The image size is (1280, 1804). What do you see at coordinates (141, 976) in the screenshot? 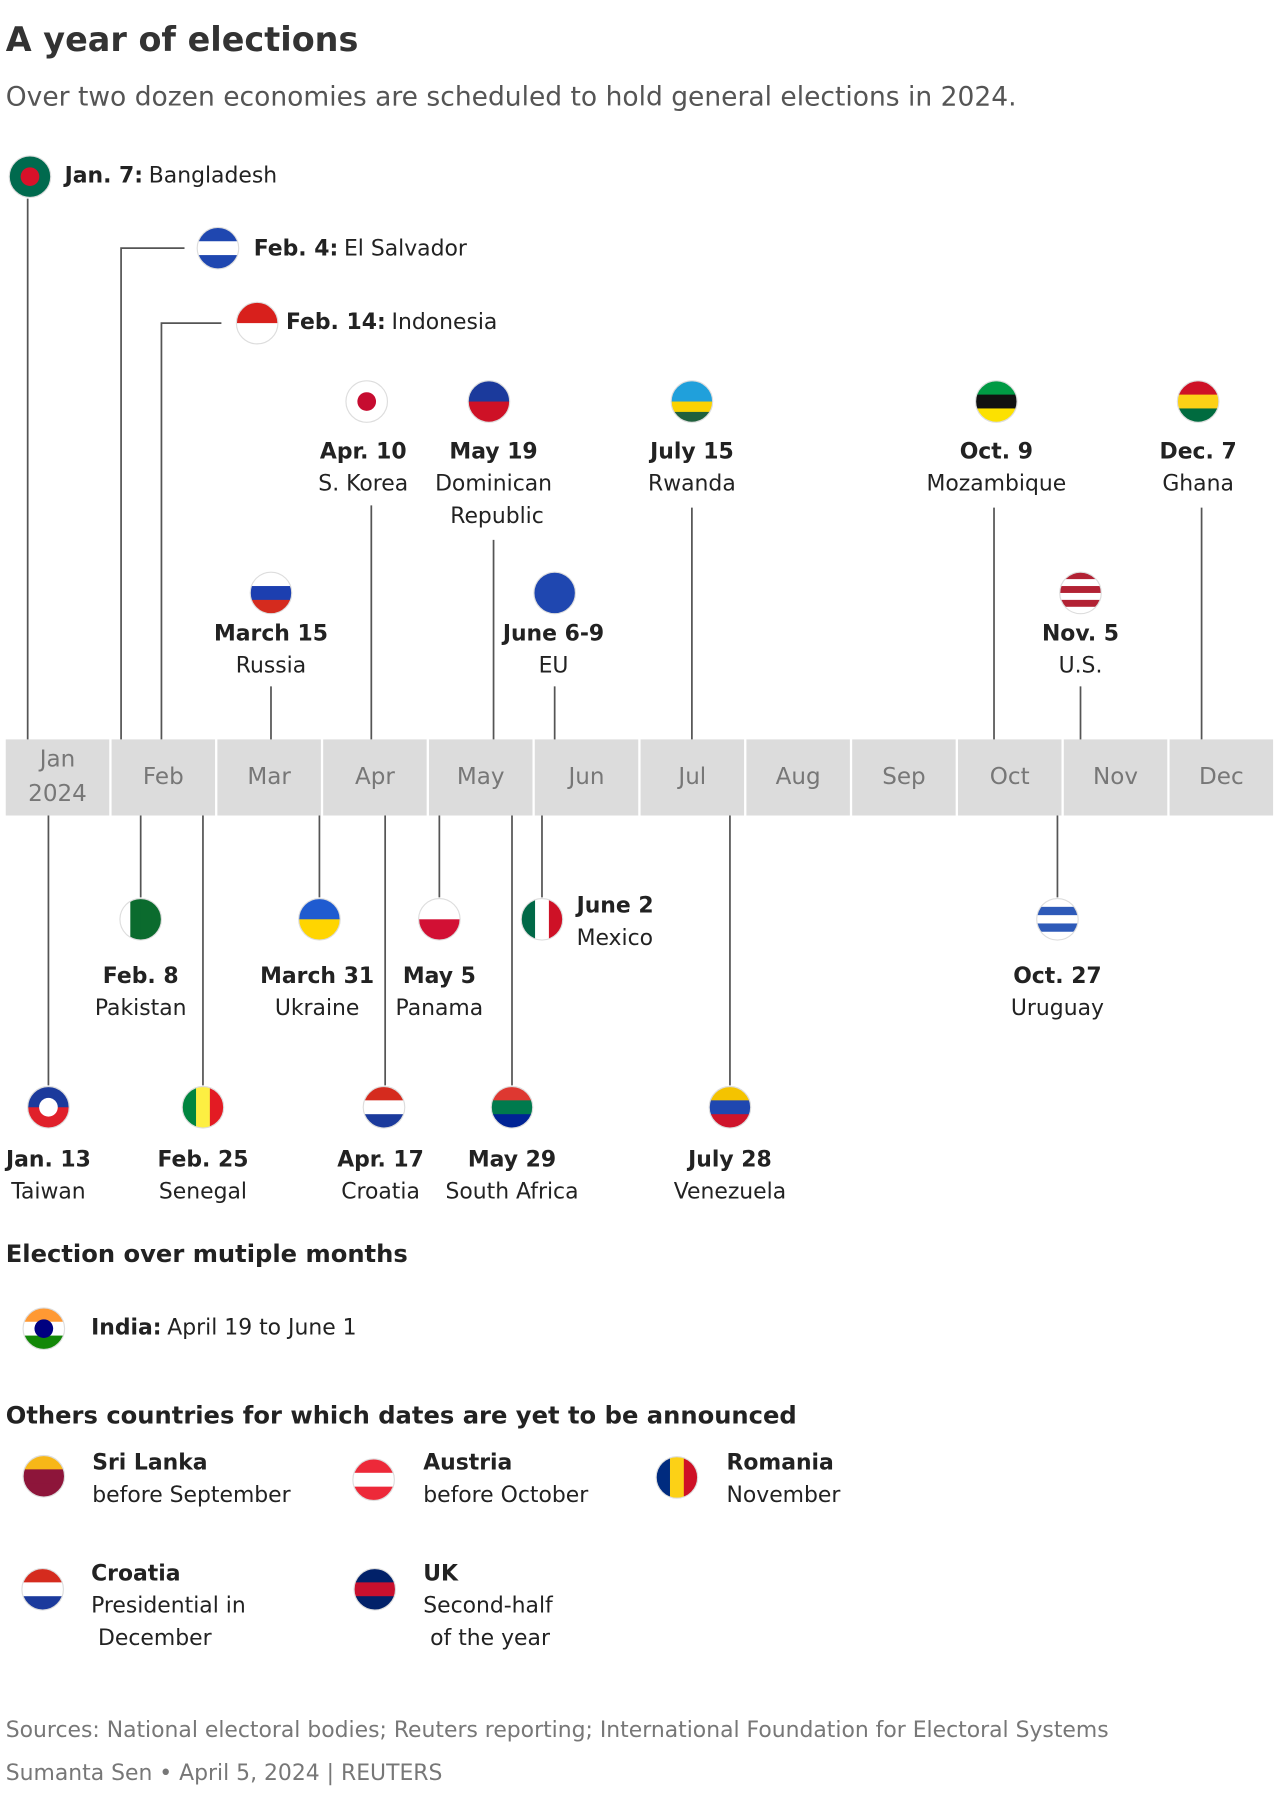
I see `event-date: Feb. 8` at bounding box center [141, 976].